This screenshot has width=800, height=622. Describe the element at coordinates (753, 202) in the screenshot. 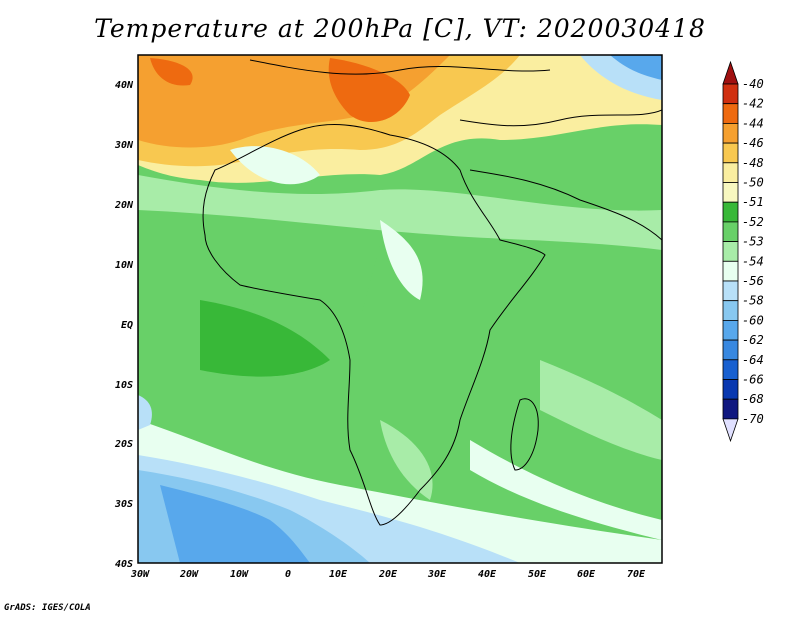

I see `colorbar-label: -51` at that location.